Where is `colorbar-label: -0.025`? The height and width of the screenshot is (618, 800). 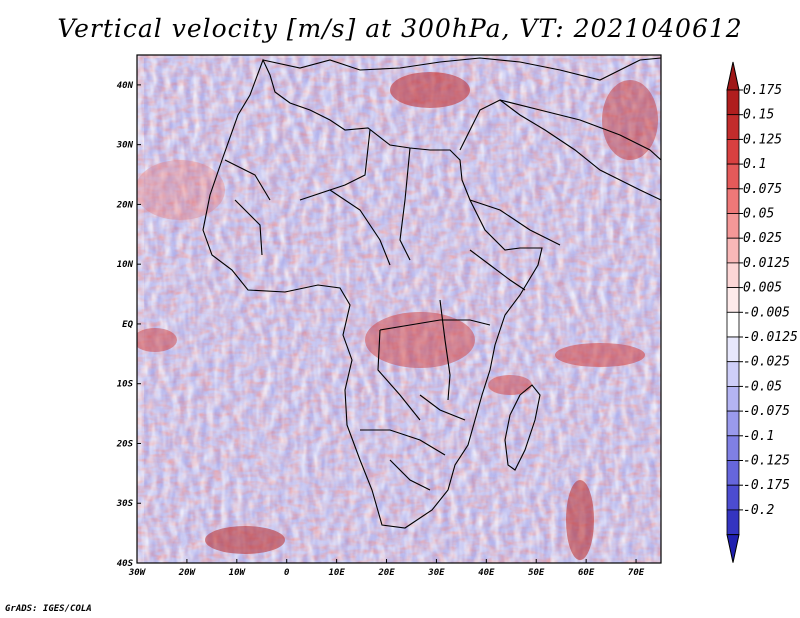
colorbar-label: -0.025 is located at coordinates (766, 362).